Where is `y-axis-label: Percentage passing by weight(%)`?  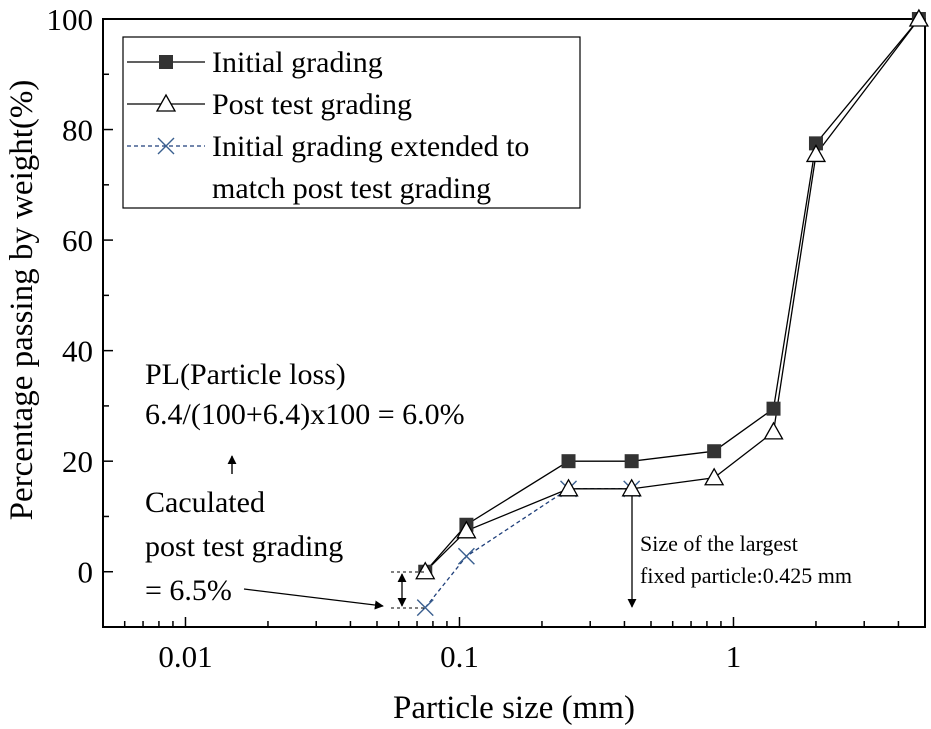
y-axis-label: Percentage passing by weight(%) is located at coordinates (22, 300).